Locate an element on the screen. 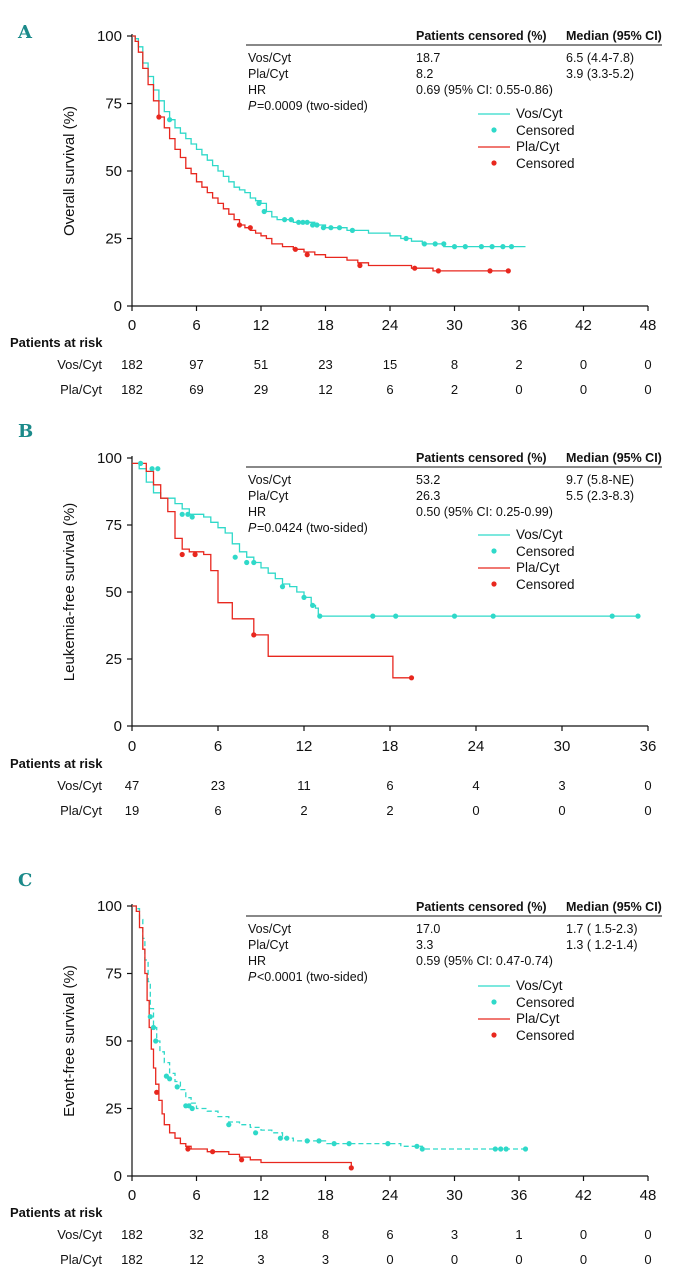 Image resolution: width=682 pixels, height=1280 pixels. p-value: <0.0001 (two-sided) is located at coordinates (312, 977).